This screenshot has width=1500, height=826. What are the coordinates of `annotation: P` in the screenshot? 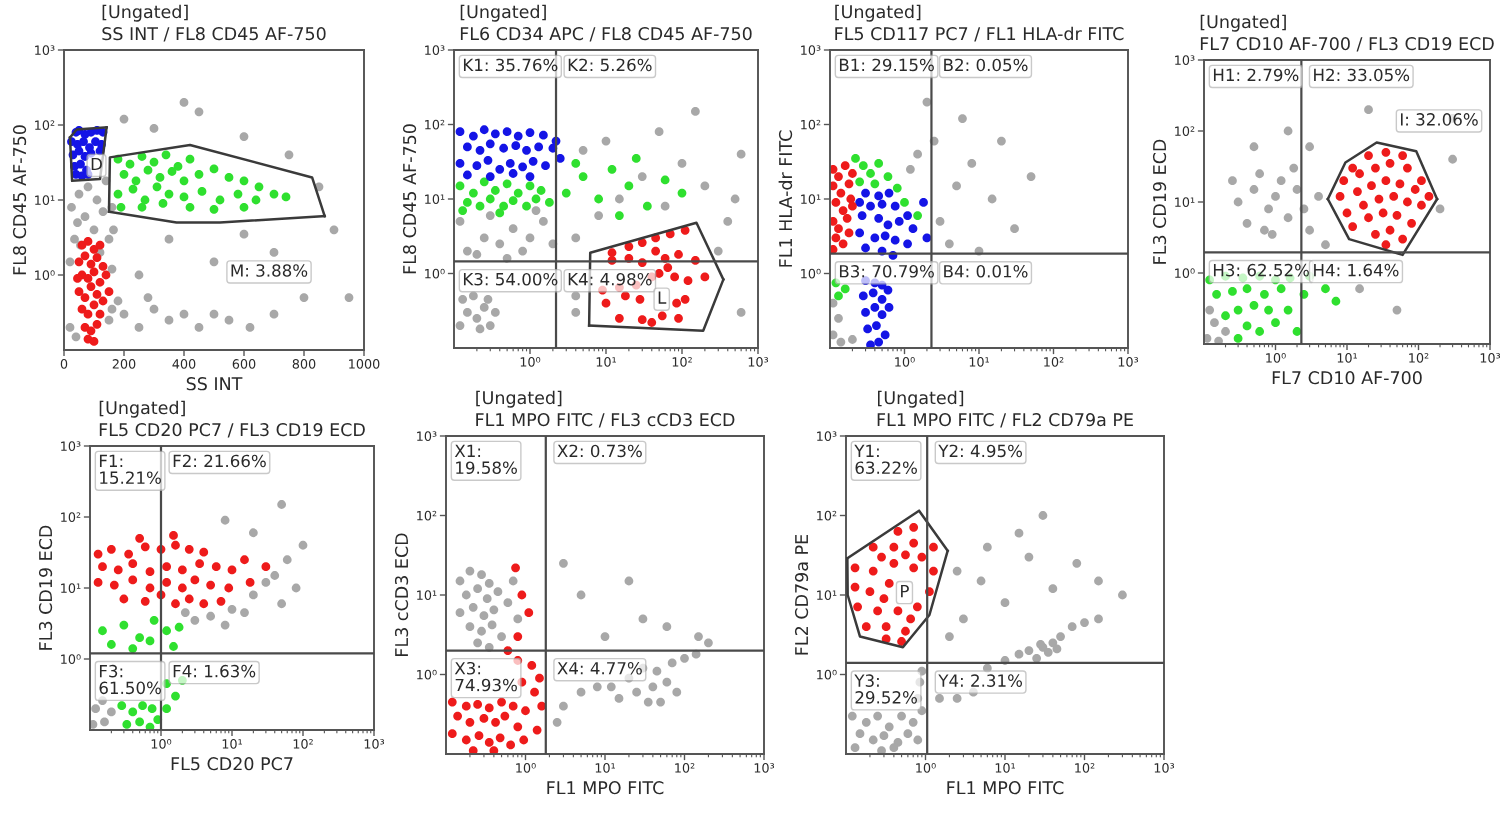 It's located at (905, 591).